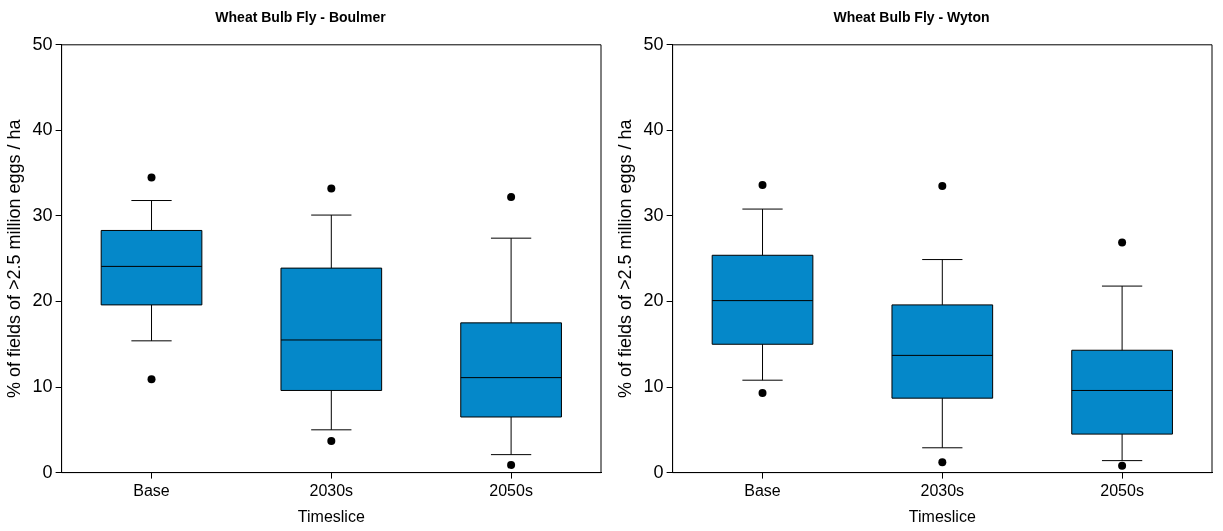 This screenshot has width=1223, height=531. I want to click on chart-title: Wheat Bulb Fly - Boulmer, so click(301, 17).